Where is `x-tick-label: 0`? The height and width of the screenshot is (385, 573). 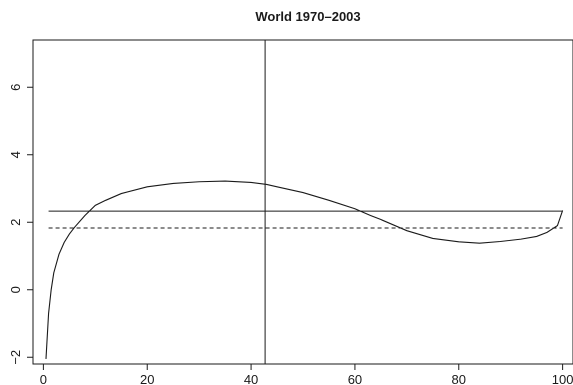 x-tick-label: 0 is located at coordinates (43, 378).